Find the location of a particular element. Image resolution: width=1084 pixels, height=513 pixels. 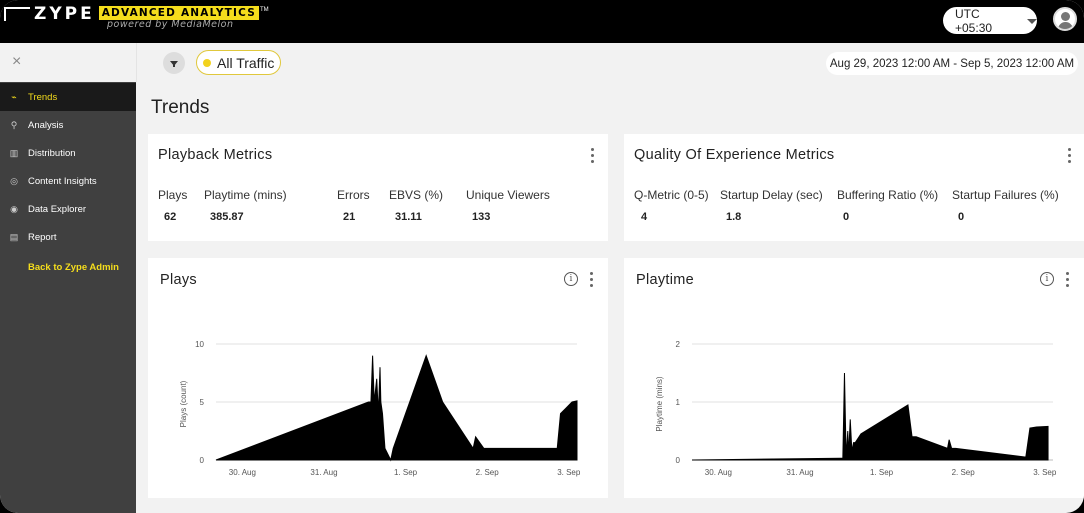

metric-label: Unique Viewers is located at coordinates (508, 195).